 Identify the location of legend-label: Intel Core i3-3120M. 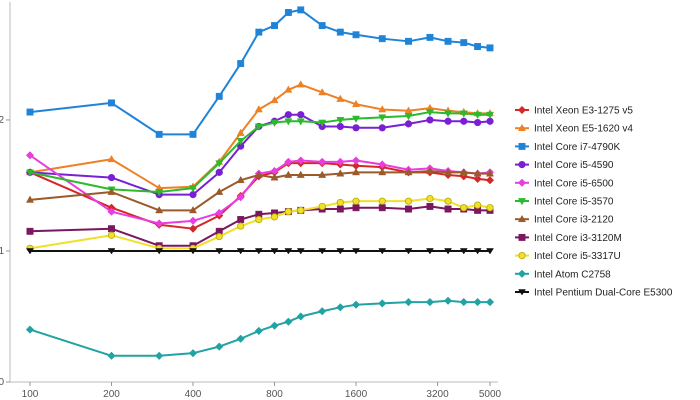
(578, 238).